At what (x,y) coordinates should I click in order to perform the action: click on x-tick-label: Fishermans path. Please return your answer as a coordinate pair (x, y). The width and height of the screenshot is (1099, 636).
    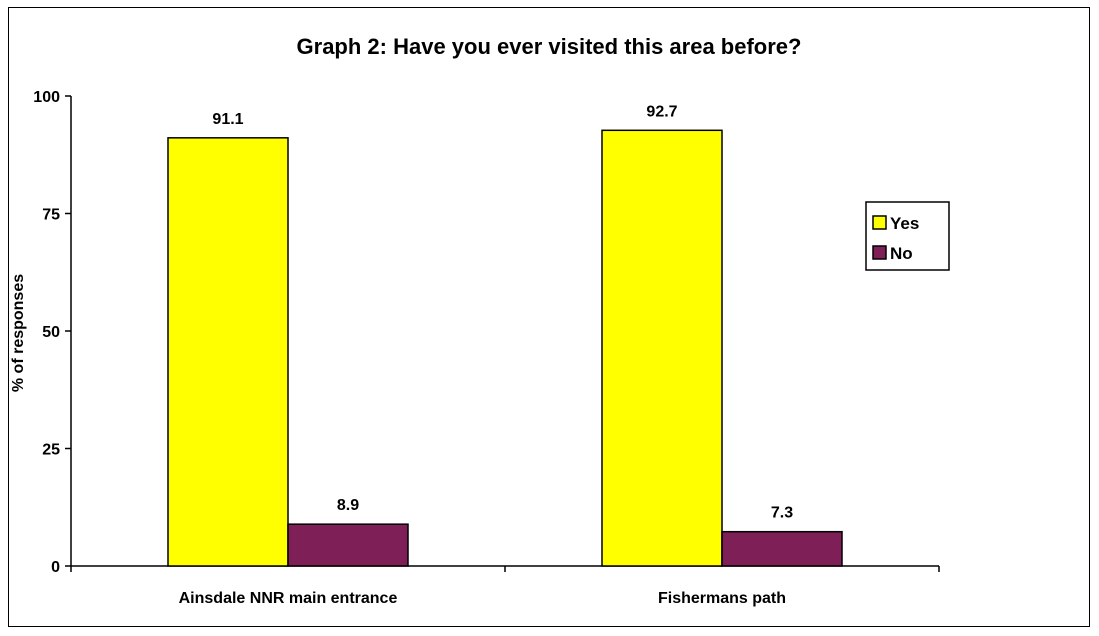
    Looking at the image, I should click on (722, 598).